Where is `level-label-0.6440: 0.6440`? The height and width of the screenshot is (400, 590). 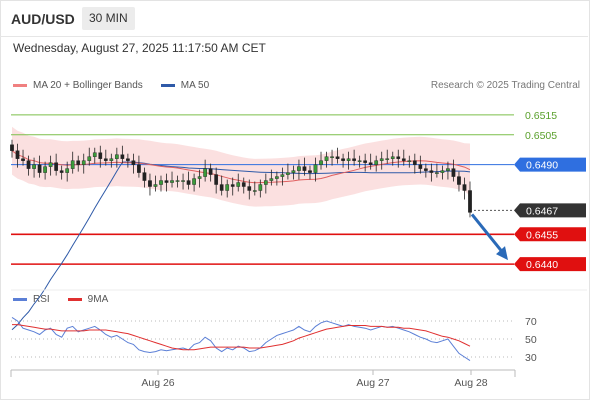 level-label-0.6440: 0.6440 is located at coordinates (542, 265).